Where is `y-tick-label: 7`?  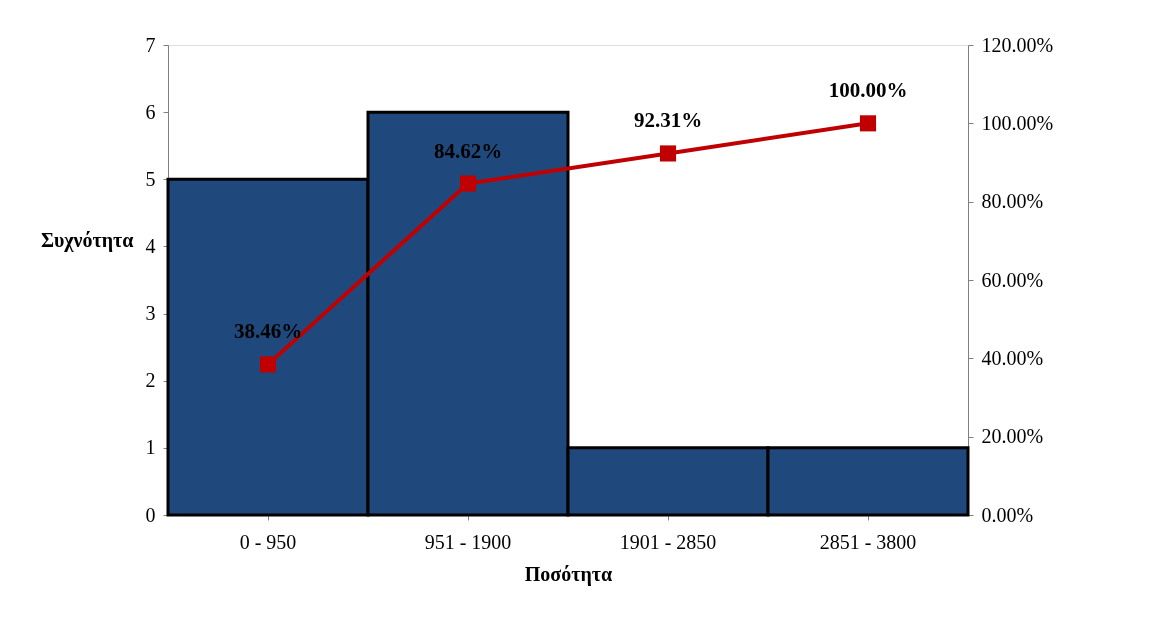
y-tick-label: 7 is located at coordinates (150, 44).